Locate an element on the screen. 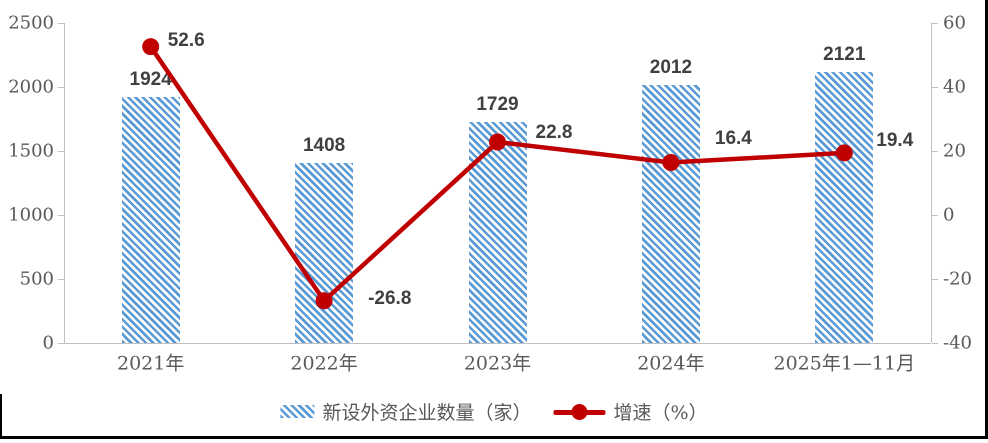 The image size is (988, 443). left-axis-tick-label: 2000 is located at coordinates (31, 87).